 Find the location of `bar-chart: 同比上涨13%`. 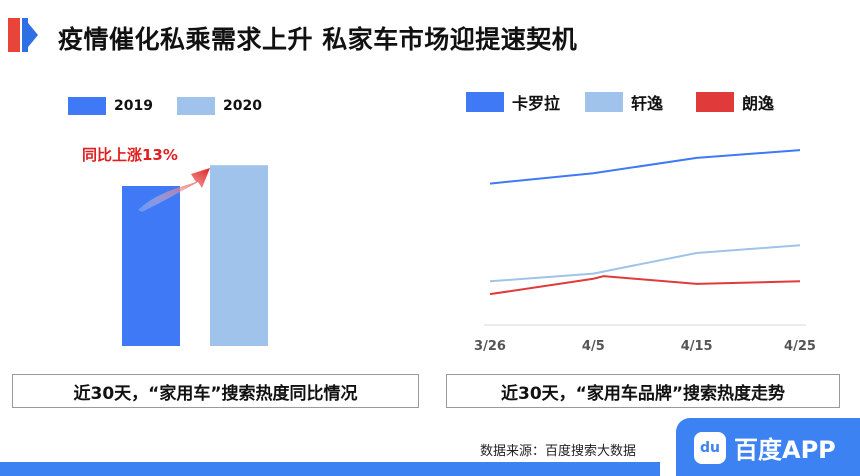

bar-chart: 同比上涨13% is located at coordinates (175, 246).